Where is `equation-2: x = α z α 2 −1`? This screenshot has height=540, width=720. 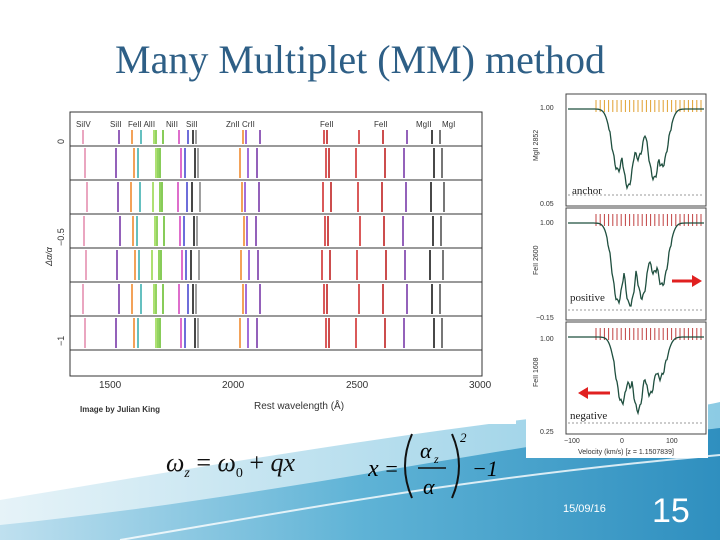 equation-2: x = α z α 2 −1 is located at coordinates (437, 466).